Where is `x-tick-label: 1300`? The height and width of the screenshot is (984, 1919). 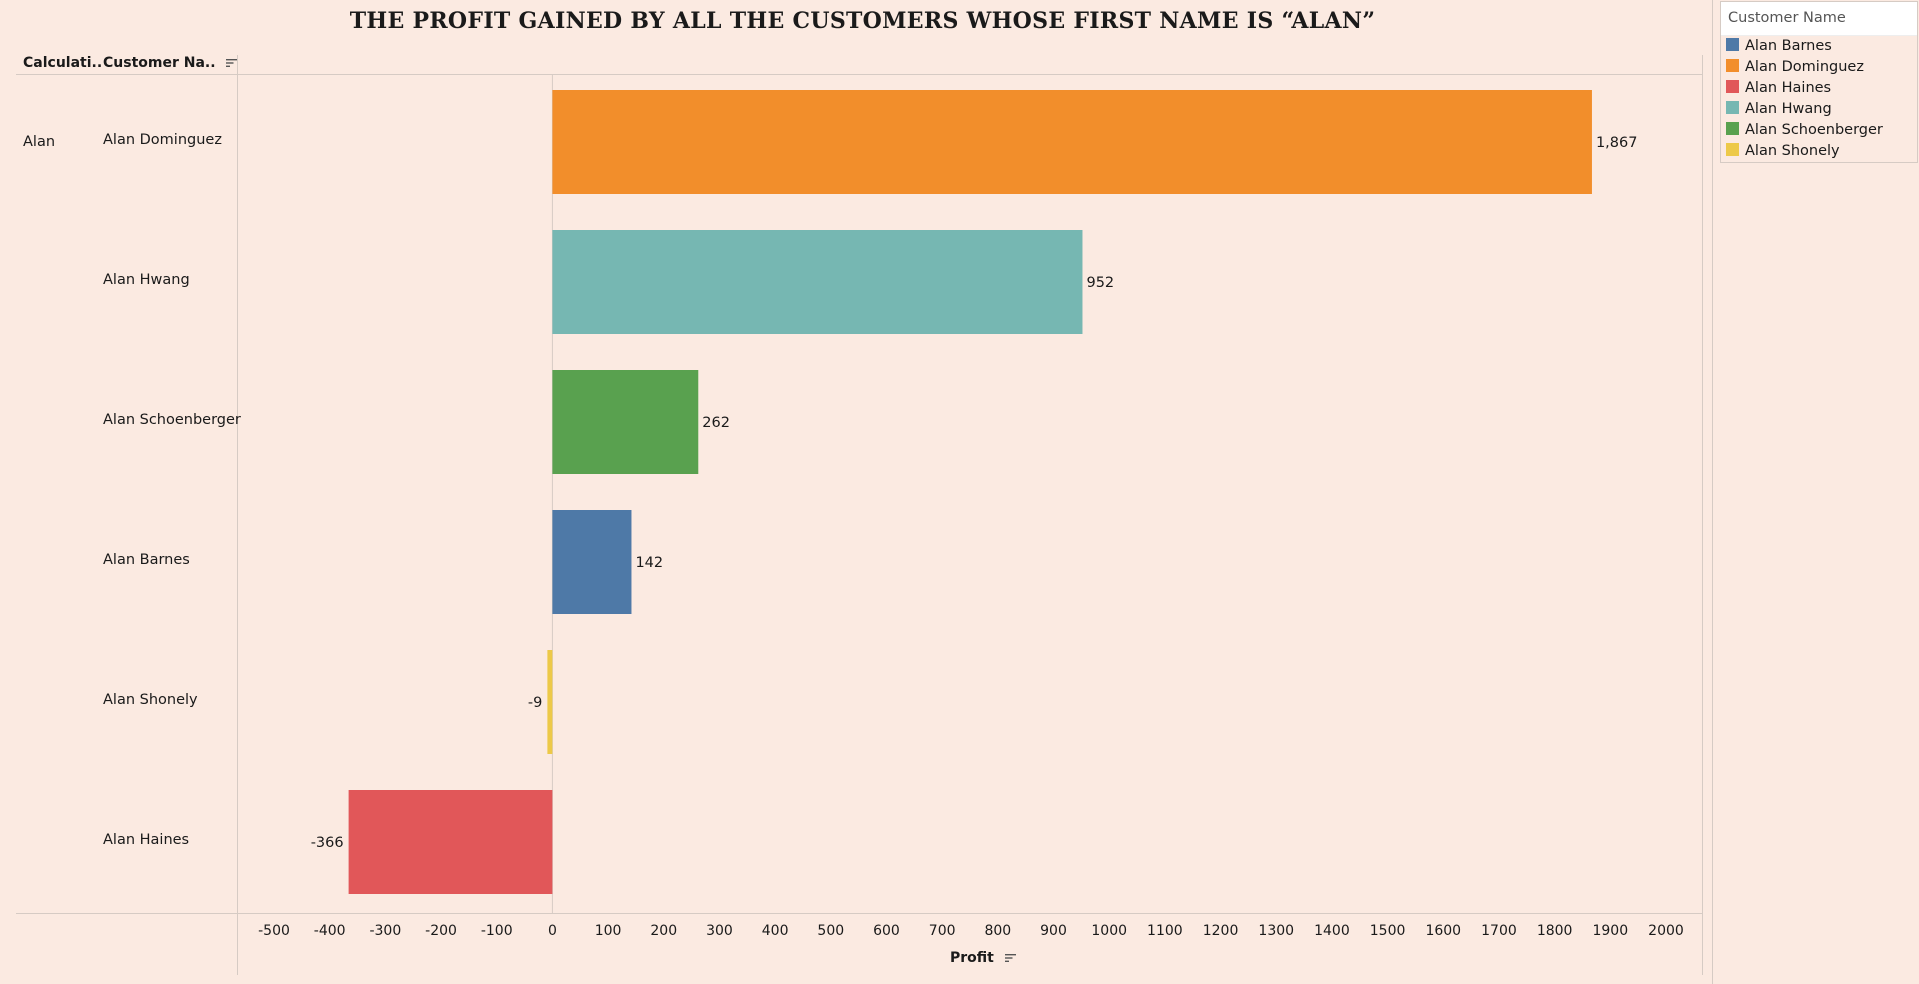
x-tick-label: 1300 is located at coordinates (1276, 931).